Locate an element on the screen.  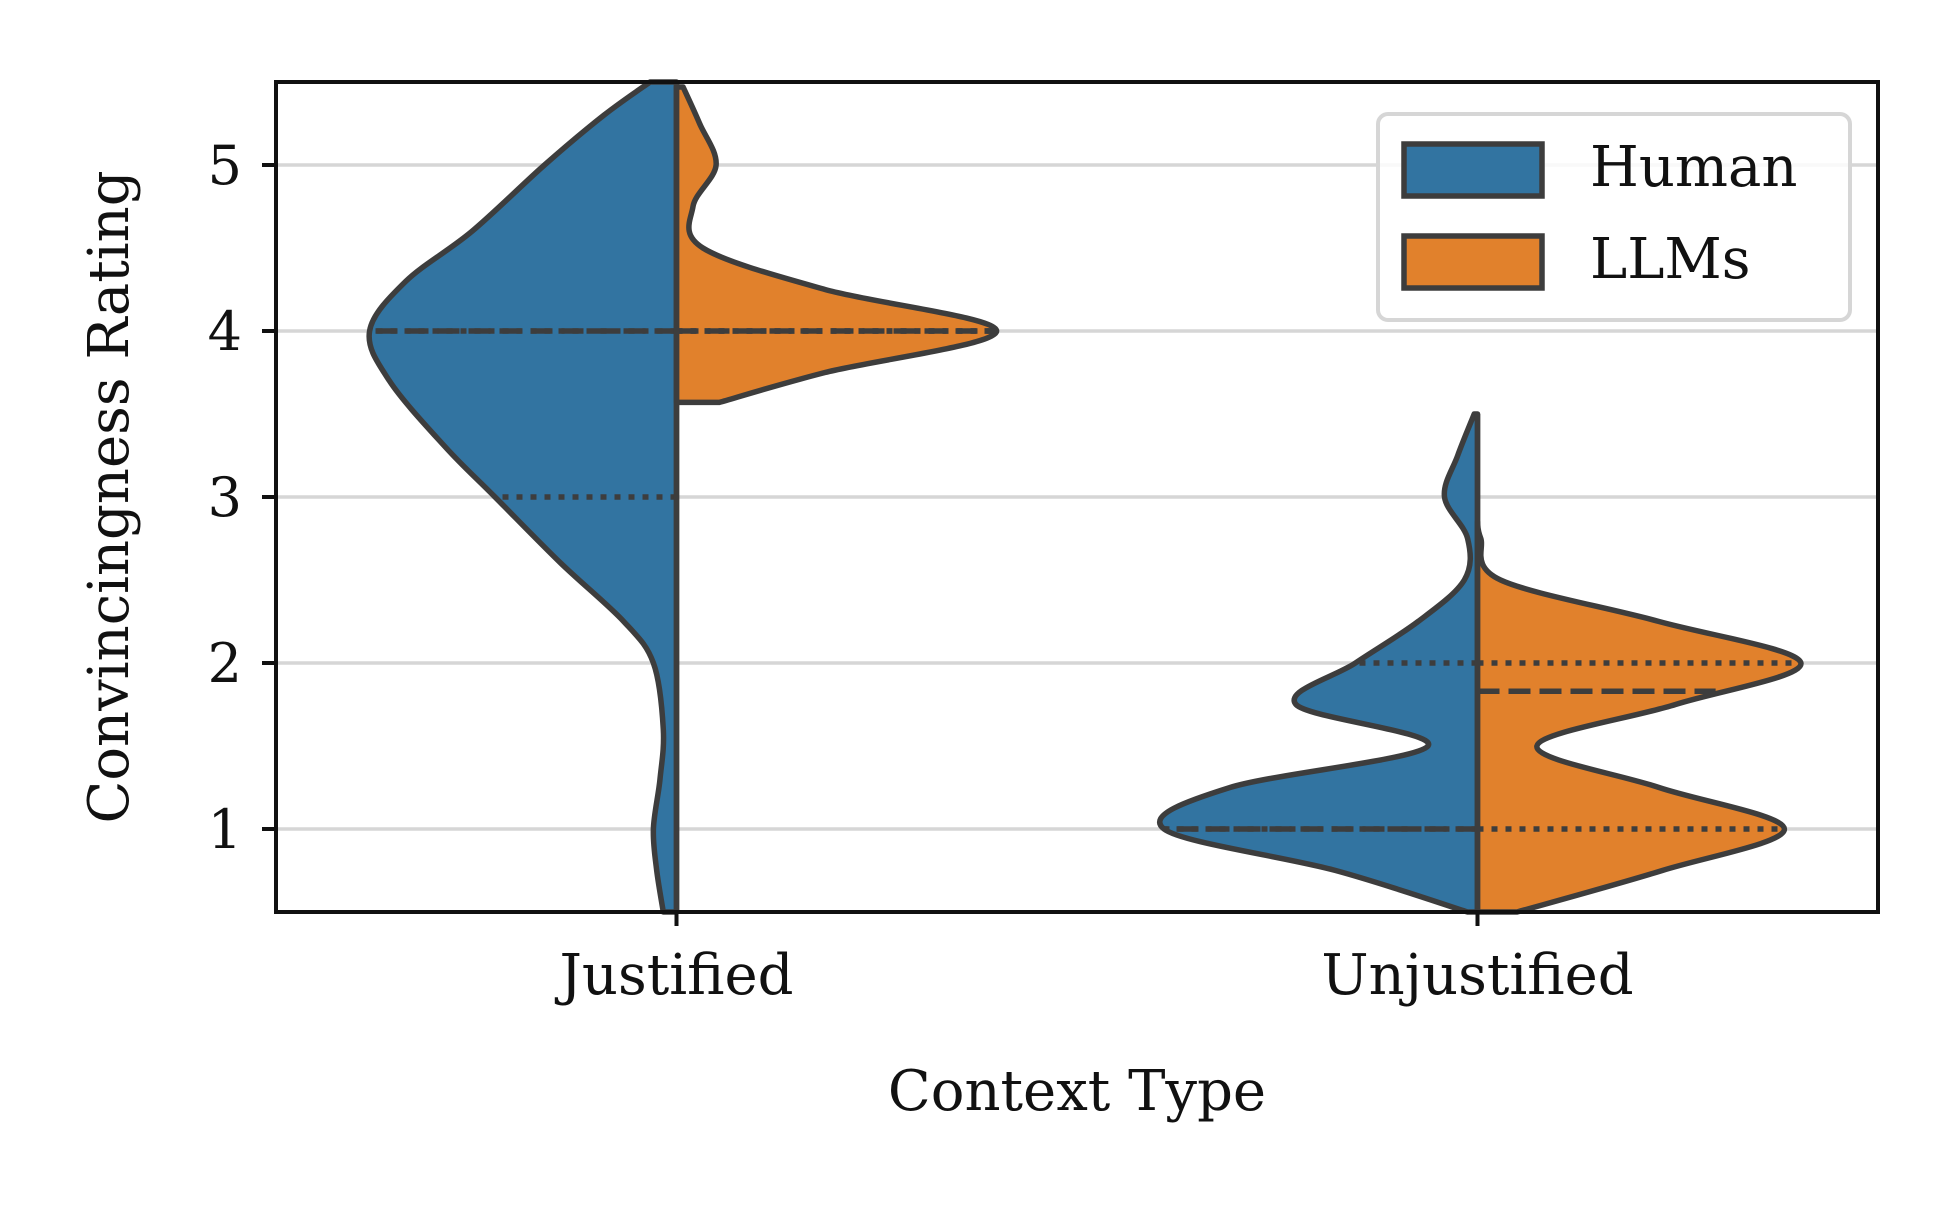
violin-llms-unjustified is located at coordinates (1639, 717).